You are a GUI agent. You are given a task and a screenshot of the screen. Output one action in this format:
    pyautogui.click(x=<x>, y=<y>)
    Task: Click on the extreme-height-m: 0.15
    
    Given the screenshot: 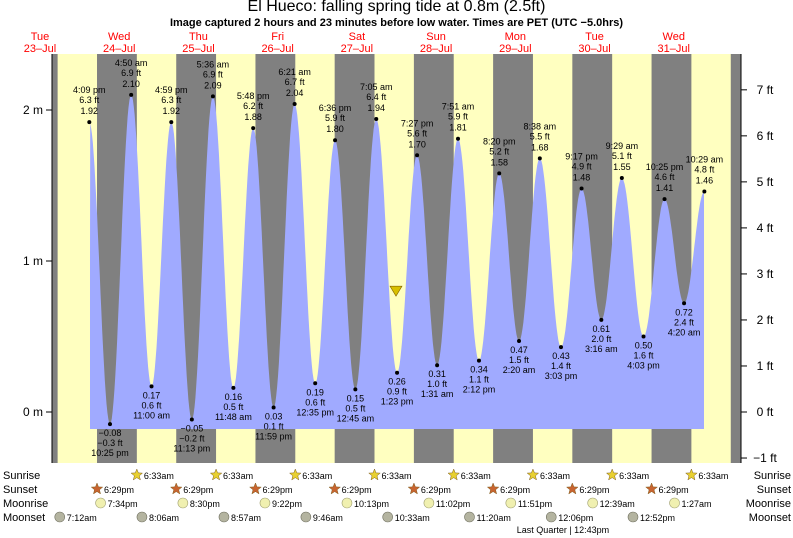 What is the action you would take?
    pyautogui.click(x=356, y=398)
    